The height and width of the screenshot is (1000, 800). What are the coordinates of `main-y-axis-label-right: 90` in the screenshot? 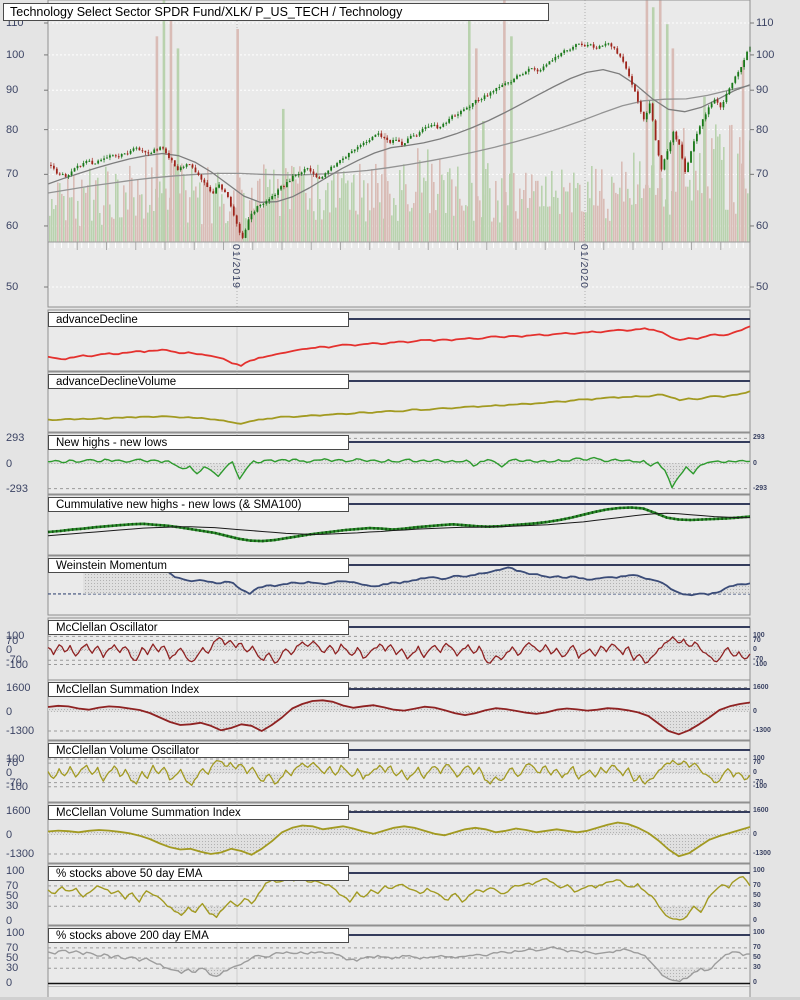 It's located at (762, 90).